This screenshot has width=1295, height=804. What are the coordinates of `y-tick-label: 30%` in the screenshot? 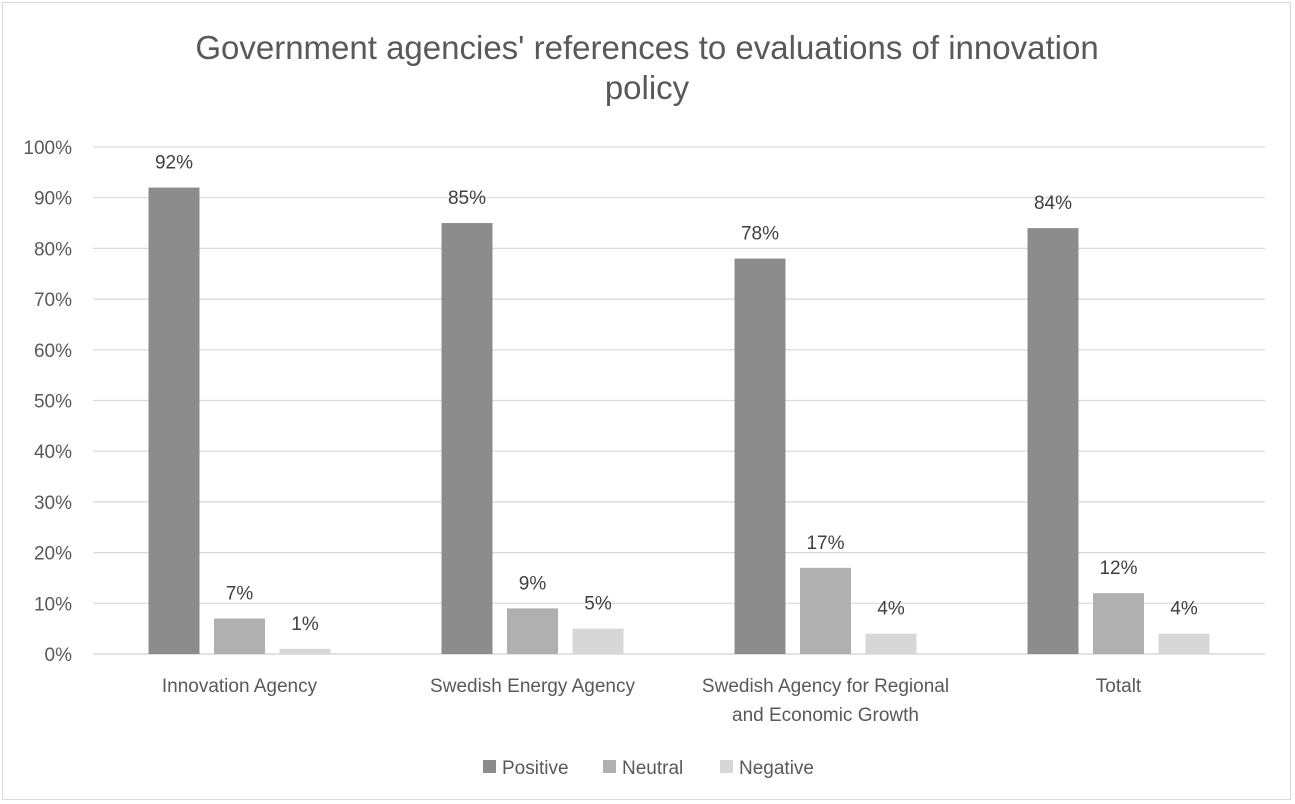 It's located at (53, 503).